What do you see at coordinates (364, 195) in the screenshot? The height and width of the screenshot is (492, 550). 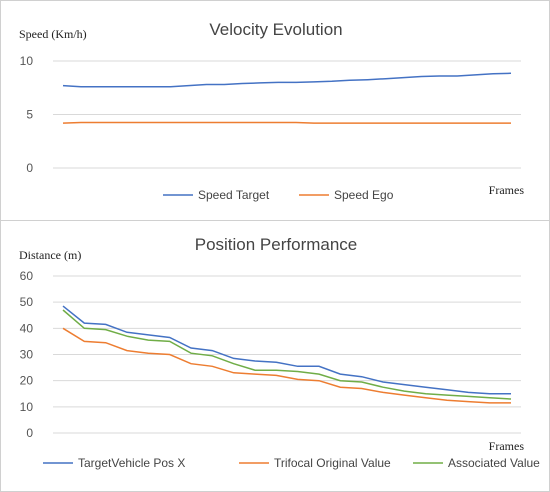 I see `legend-label: Speed Ego` at bounding box center [364, 195].